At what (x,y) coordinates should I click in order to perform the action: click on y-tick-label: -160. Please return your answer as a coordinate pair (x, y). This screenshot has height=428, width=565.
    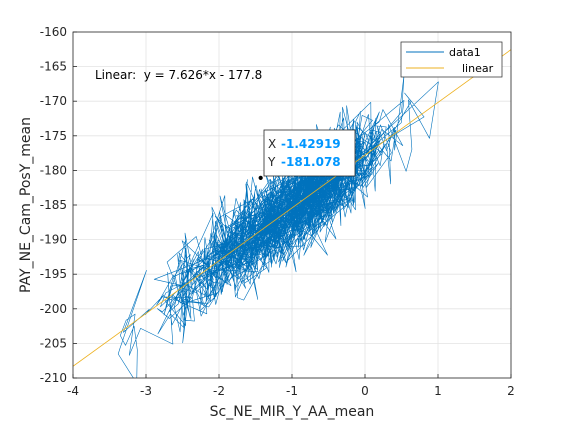
    Looking at the image, I should click on (53, 32).